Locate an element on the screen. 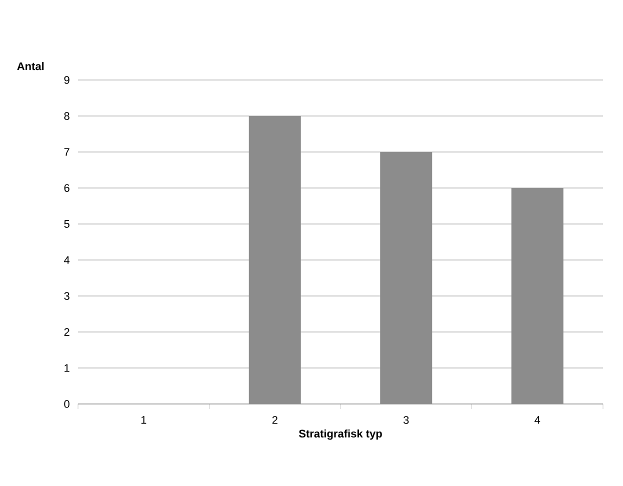 Image resolution: width=623 pixels, height=486 pixels. y-tick-label: 0 is located at coordinates (67, 404).